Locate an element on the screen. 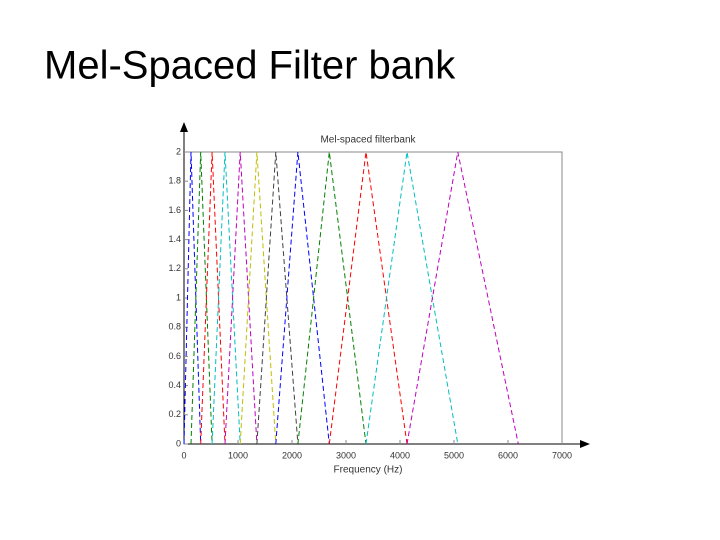  y-axis-arrow is located at coordinates (184, 127).